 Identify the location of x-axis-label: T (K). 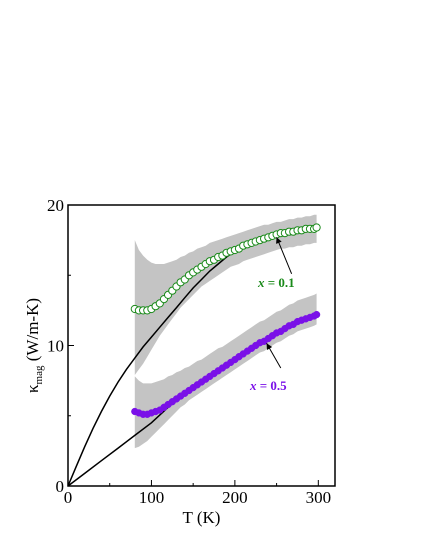
(202, 517).